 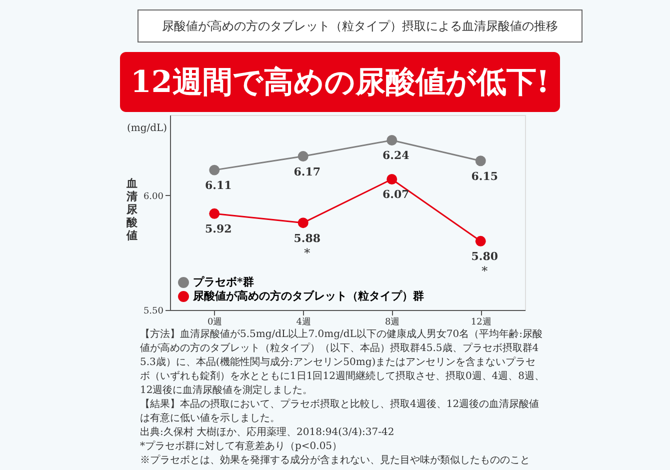 I want to click on legend-label: プラセボ*群, so click(x=223, y=282).